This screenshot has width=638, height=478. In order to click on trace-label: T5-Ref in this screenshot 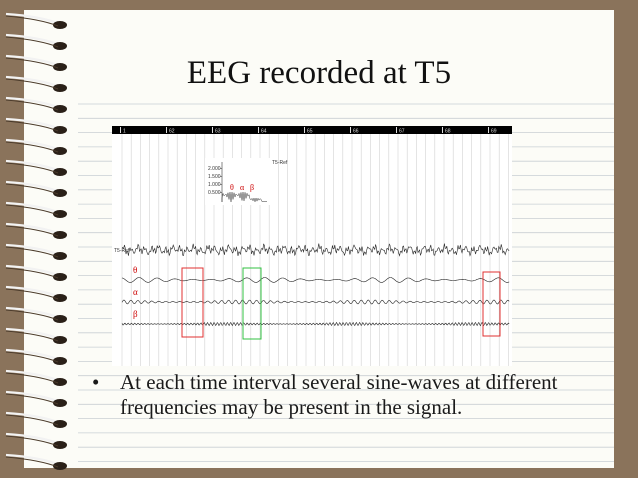, I will do `click(122, 251)`.